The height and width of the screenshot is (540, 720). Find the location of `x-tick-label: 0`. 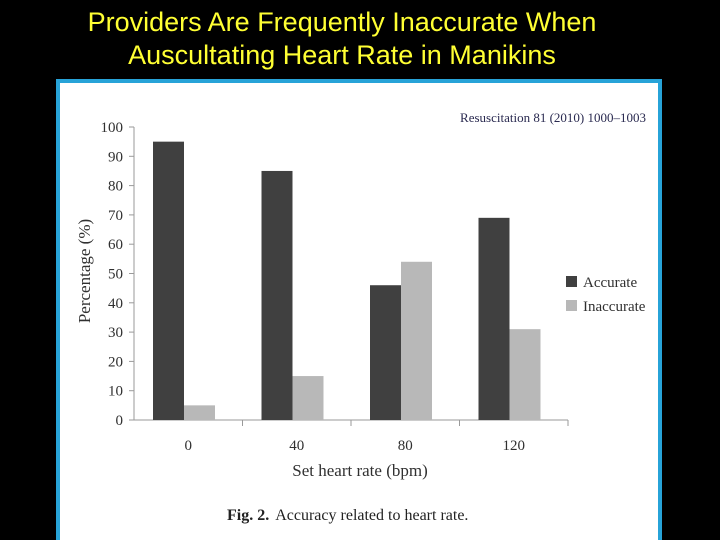

x-tick-label: 0 is located at coordinates (189, 446).